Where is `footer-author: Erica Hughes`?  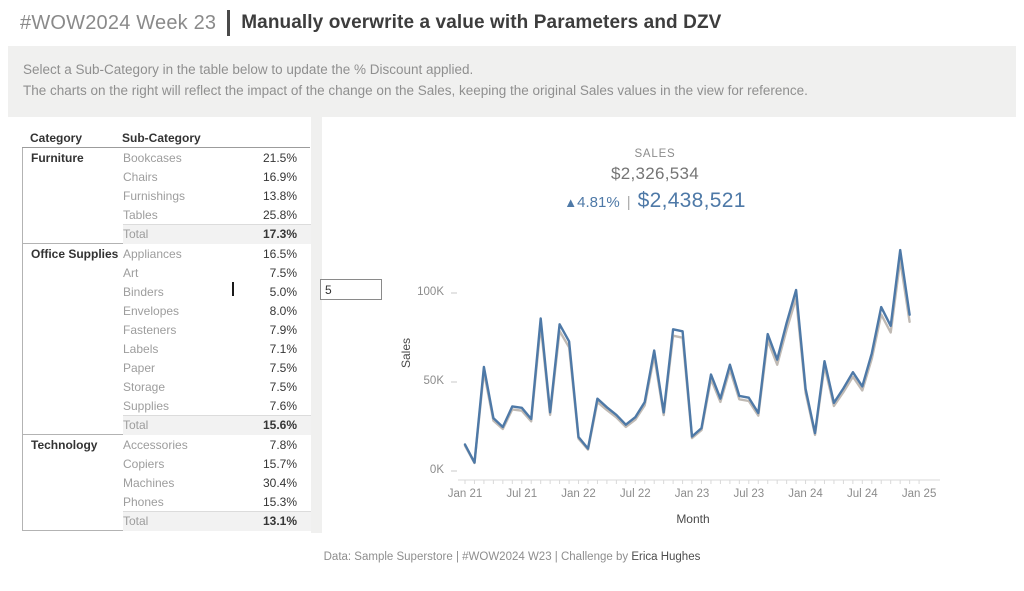 footer-author: Erica Hughes is located at coordinates (666, 557).